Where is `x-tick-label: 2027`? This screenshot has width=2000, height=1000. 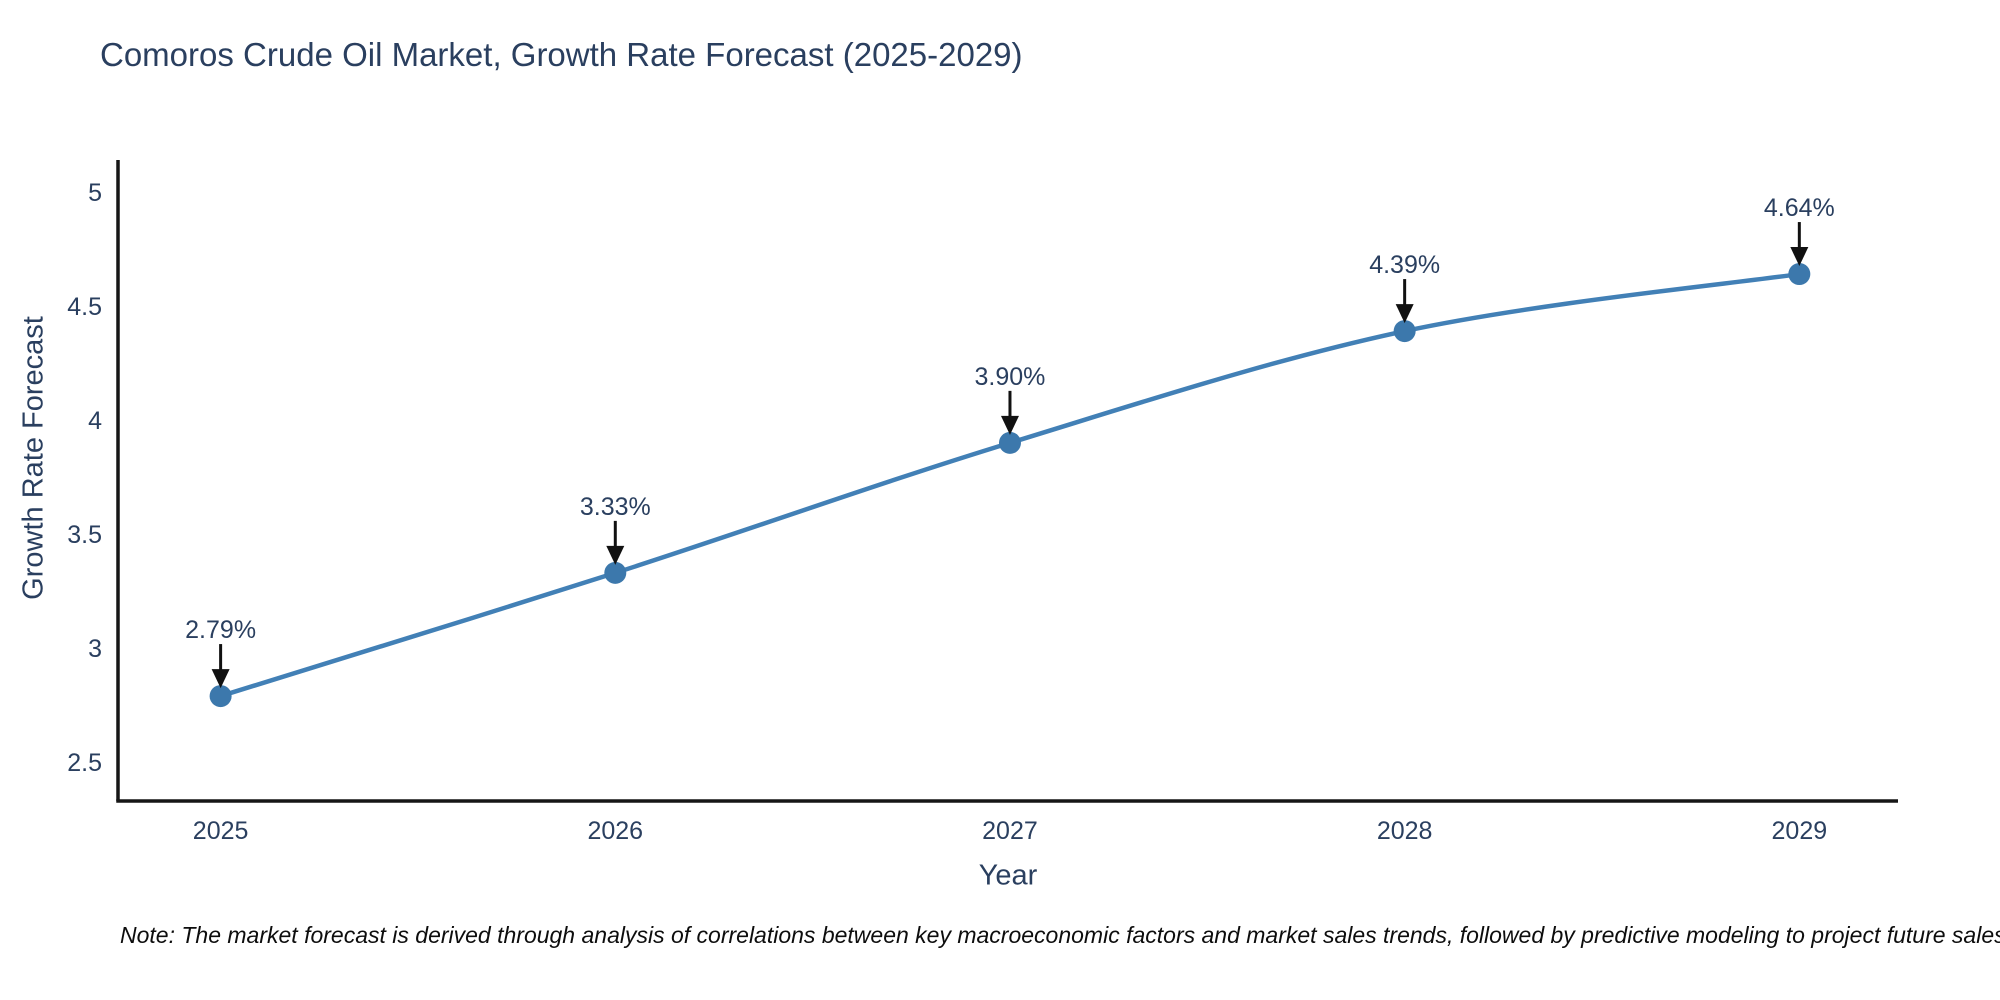
x-tick-label: 2027 is located at coordinates (1010, 831).